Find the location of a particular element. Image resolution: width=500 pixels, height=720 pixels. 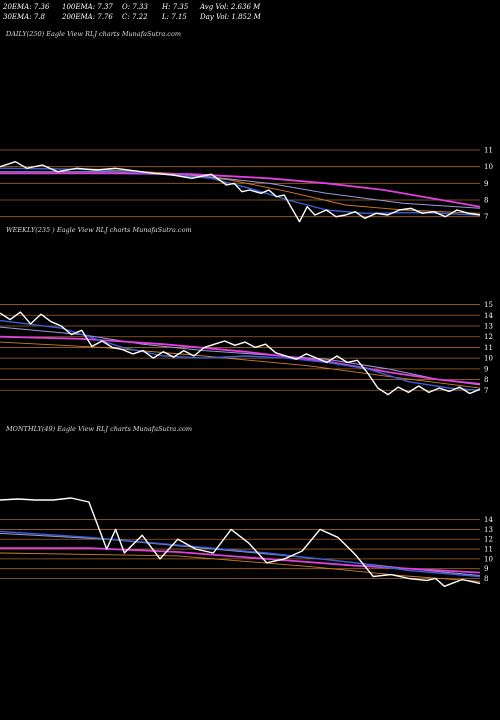

avg-volume-stat: Avg Vol: 2.636 M is located at coordinates (230, 7).